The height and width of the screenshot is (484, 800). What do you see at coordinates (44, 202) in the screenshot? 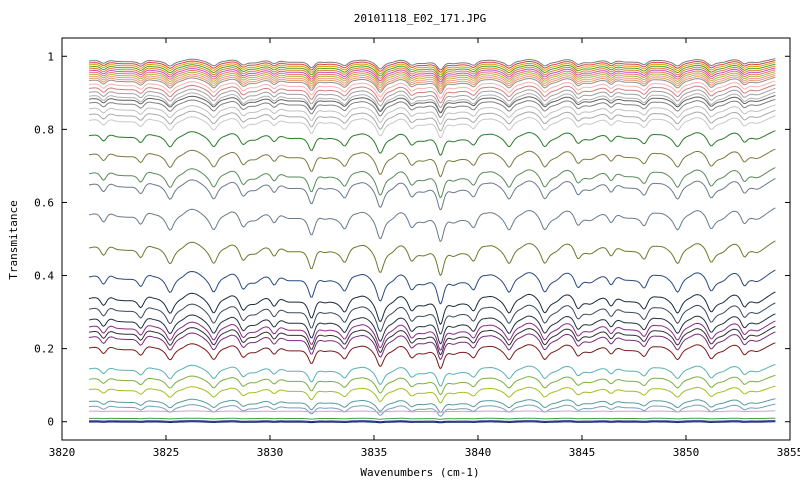
I see `y-tick-label: 0.6` at bounding box center [44, 202].